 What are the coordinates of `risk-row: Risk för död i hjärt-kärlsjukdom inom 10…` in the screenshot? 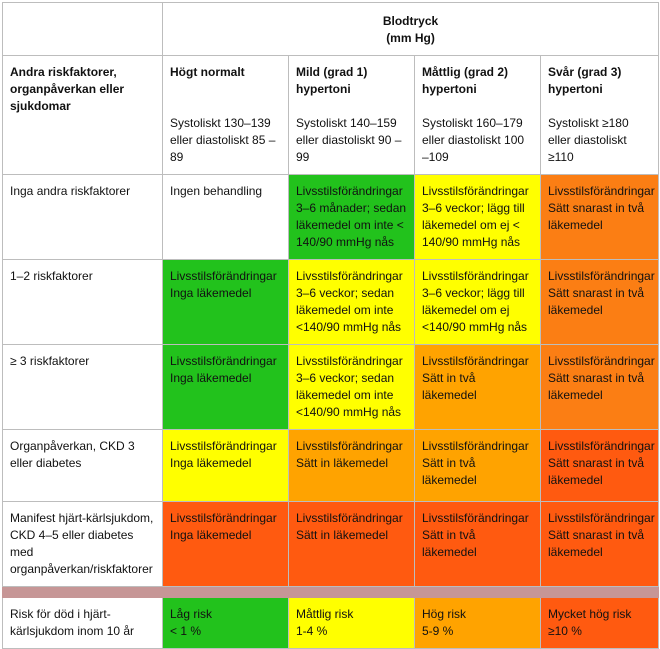 It's located at (331, 623).